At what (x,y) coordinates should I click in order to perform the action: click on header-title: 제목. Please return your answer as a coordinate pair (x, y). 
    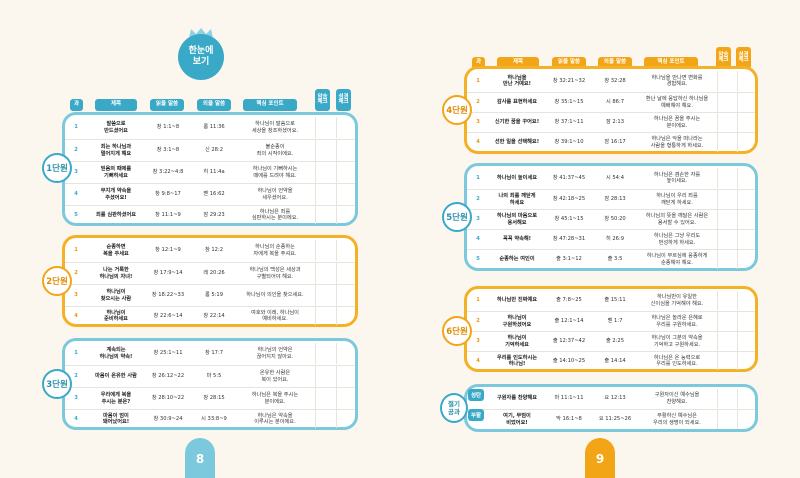
    Looking at the image, I should click on (116, 105).